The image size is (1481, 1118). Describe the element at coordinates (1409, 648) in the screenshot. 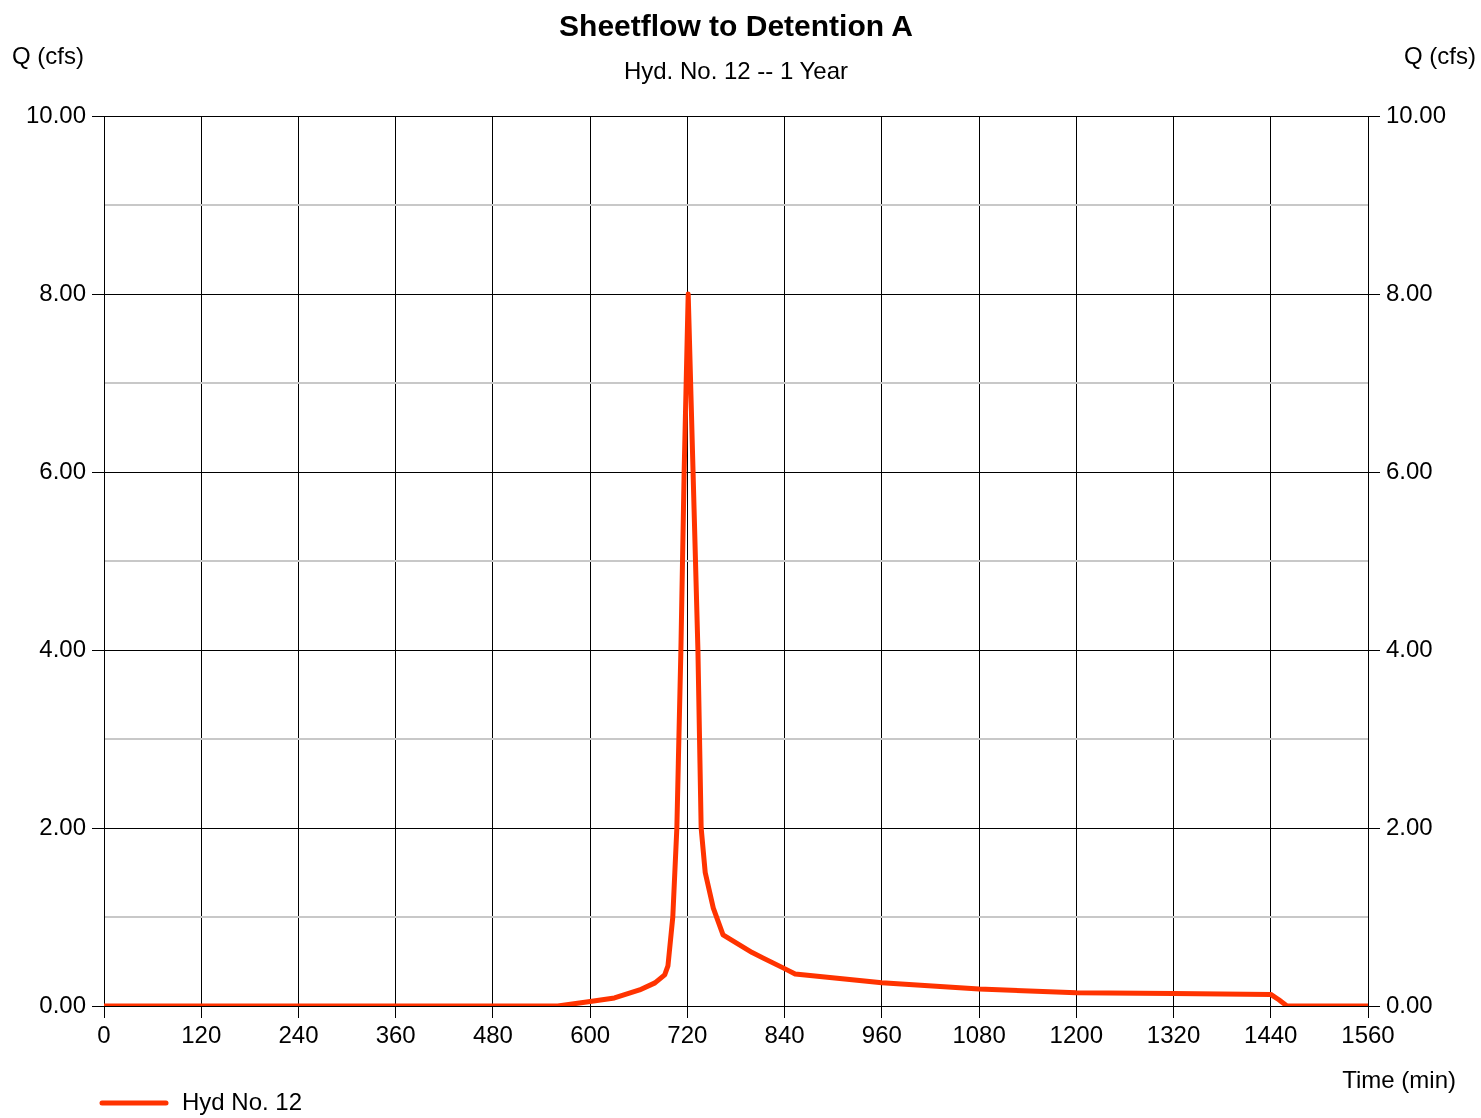

I see `y2-tick-label: 4.00` at that location.